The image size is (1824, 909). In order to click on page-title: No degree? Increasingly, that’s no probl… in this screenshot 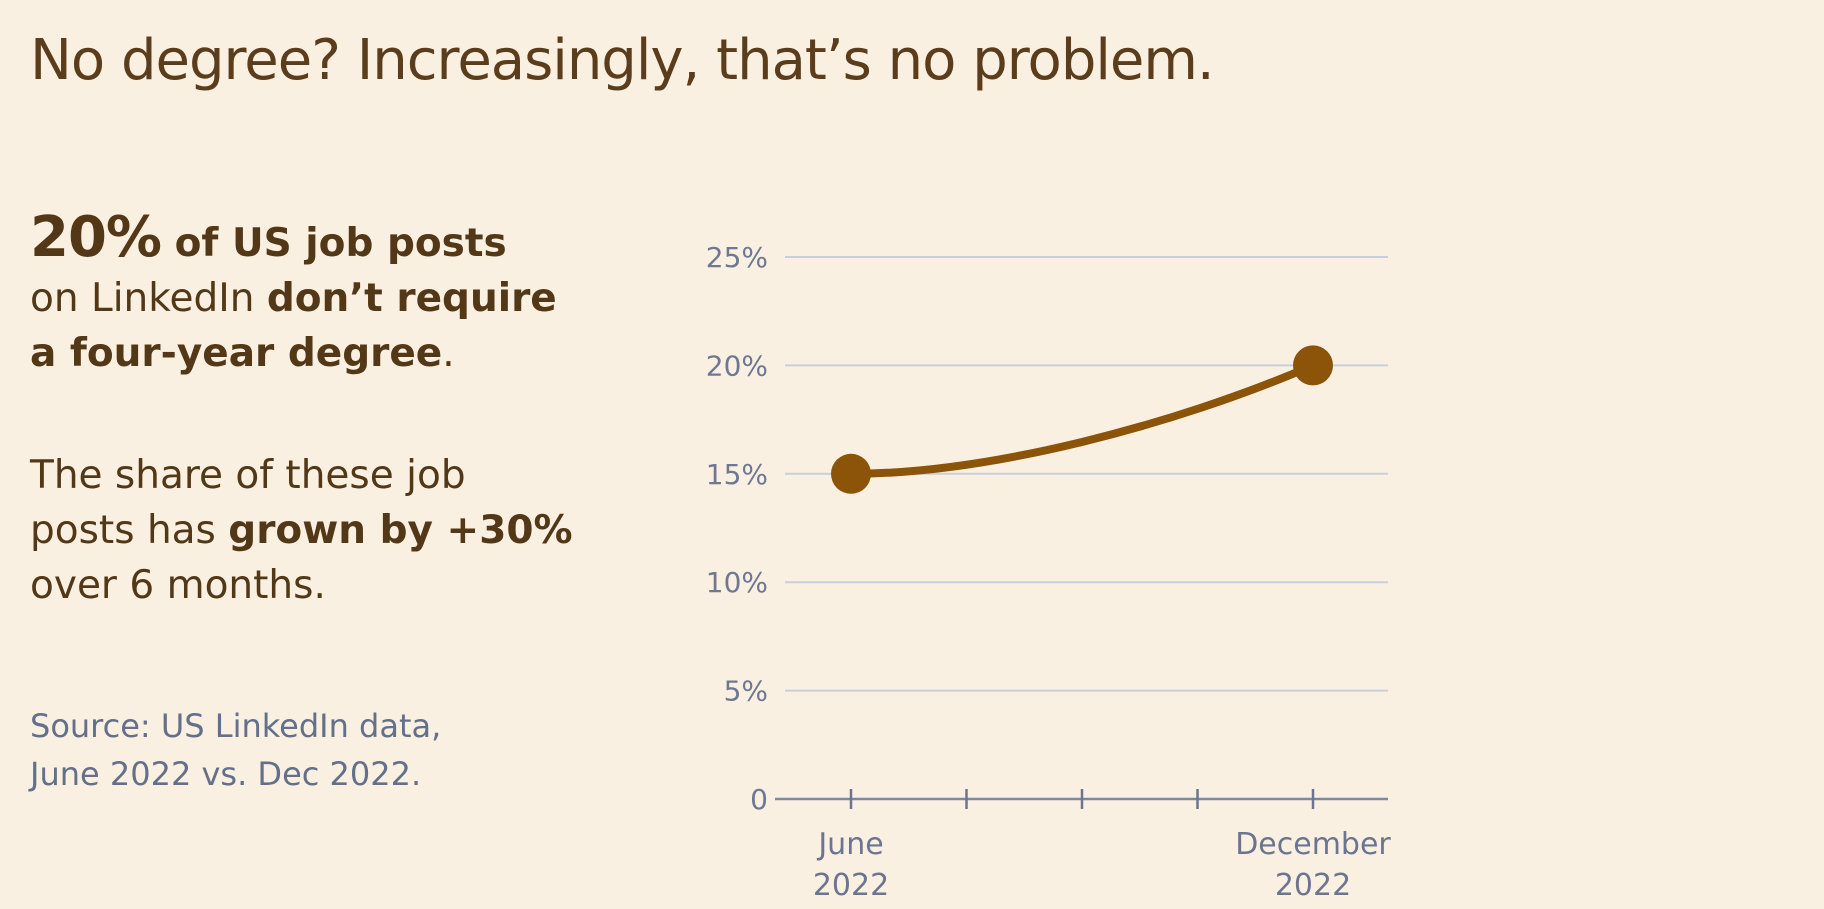, I will do `click(622, 60)`.